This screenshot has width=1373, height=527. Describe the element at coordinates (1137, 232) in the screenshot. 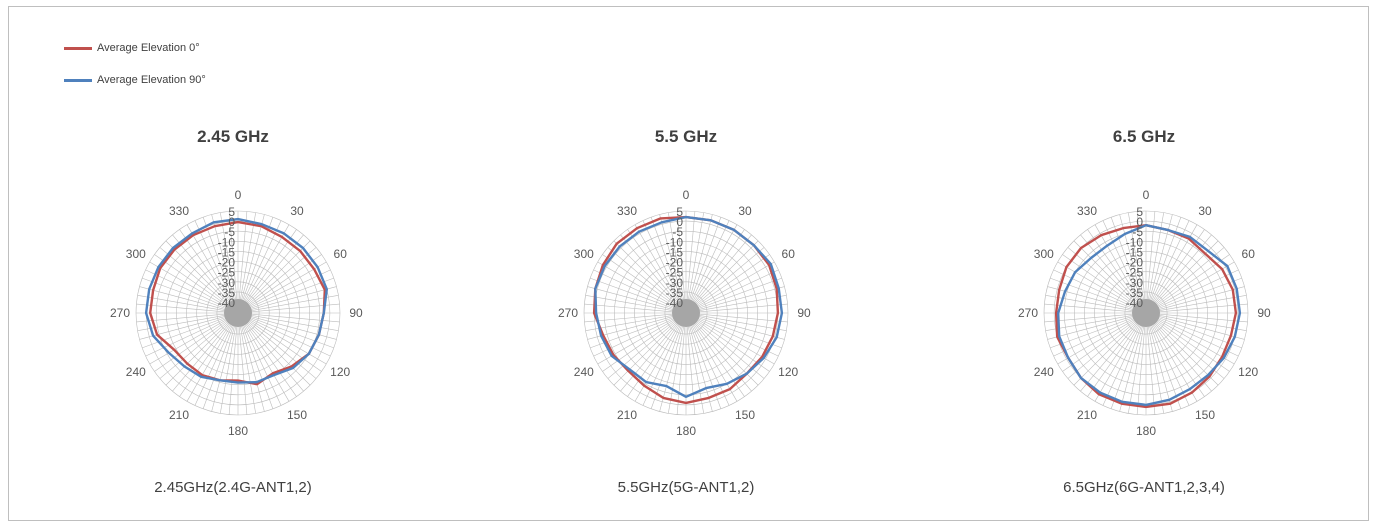

I see `radial-tick-label: -5` at that location.